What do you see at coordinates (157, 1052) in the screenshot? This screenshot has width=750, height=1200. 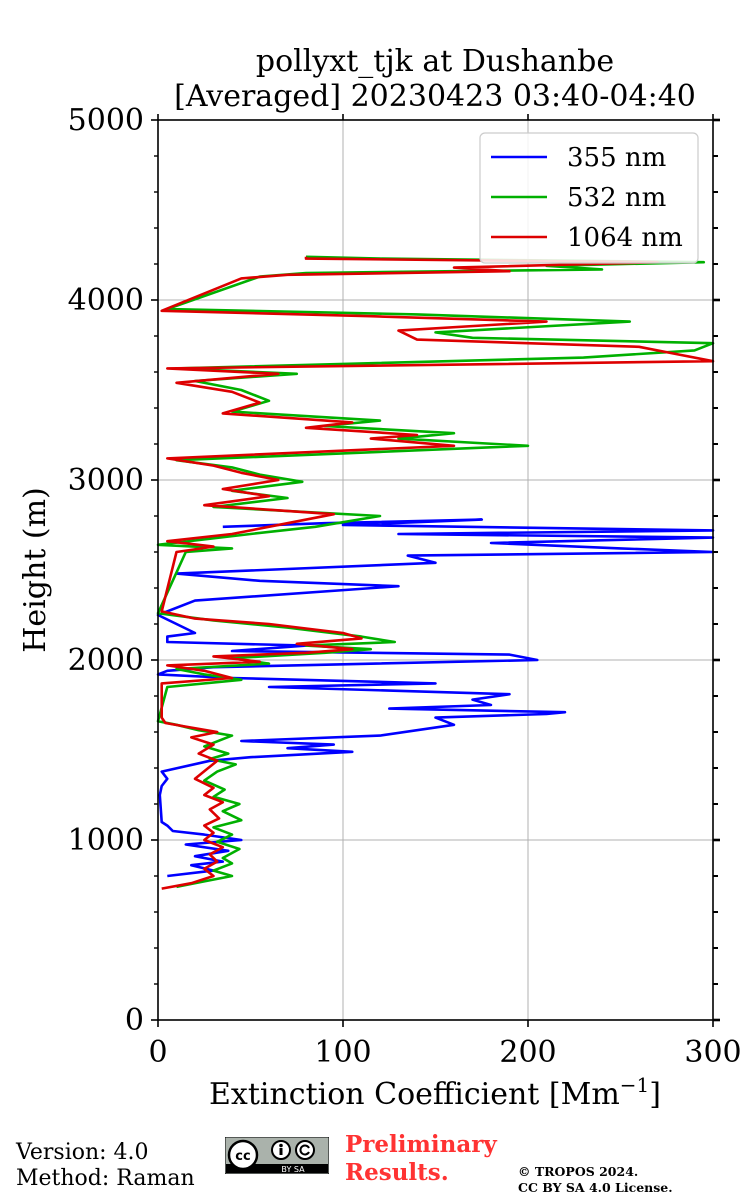 I see `x-tick-label: 0` at bounding box center [157, 1052].